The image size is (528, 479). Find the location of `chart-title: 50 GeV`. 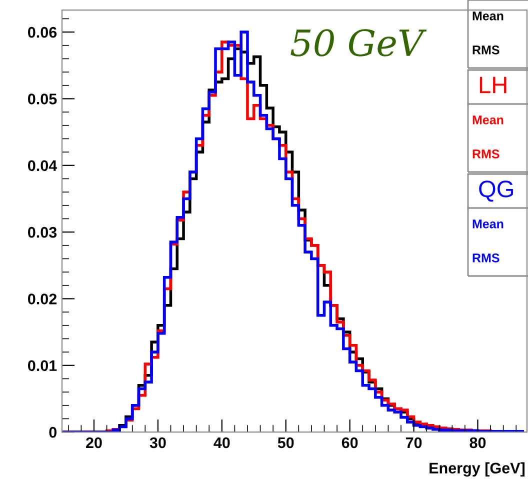

chart-title: 50 GeV is located at coordinates (358, 42).